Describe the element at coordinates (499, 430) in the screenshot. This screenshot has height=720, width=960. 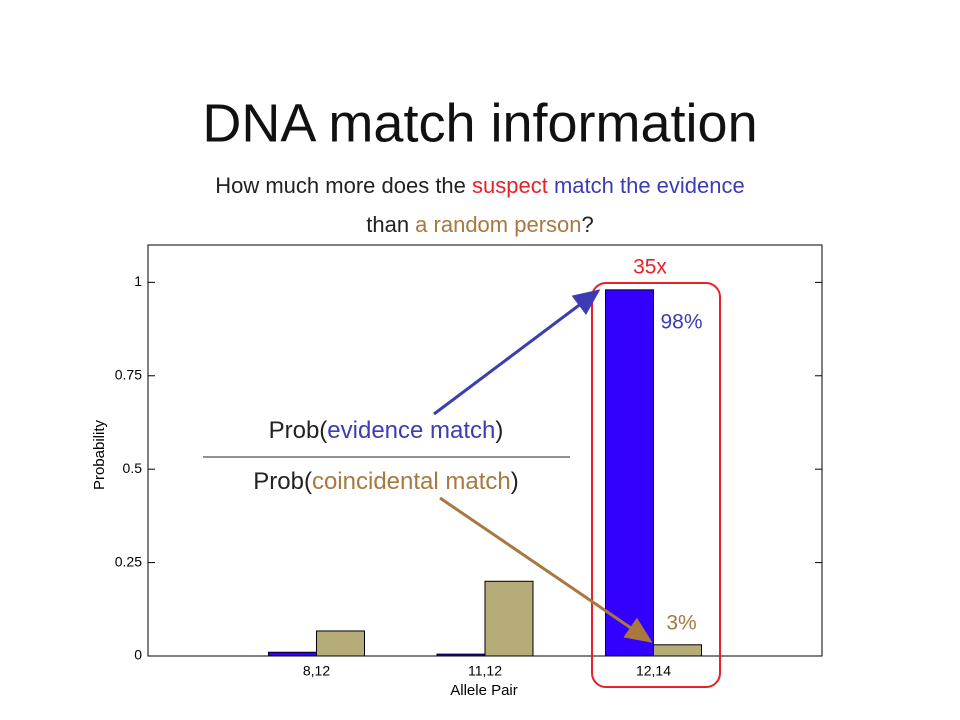
I see `fraction-numerator-part: )` at that location.